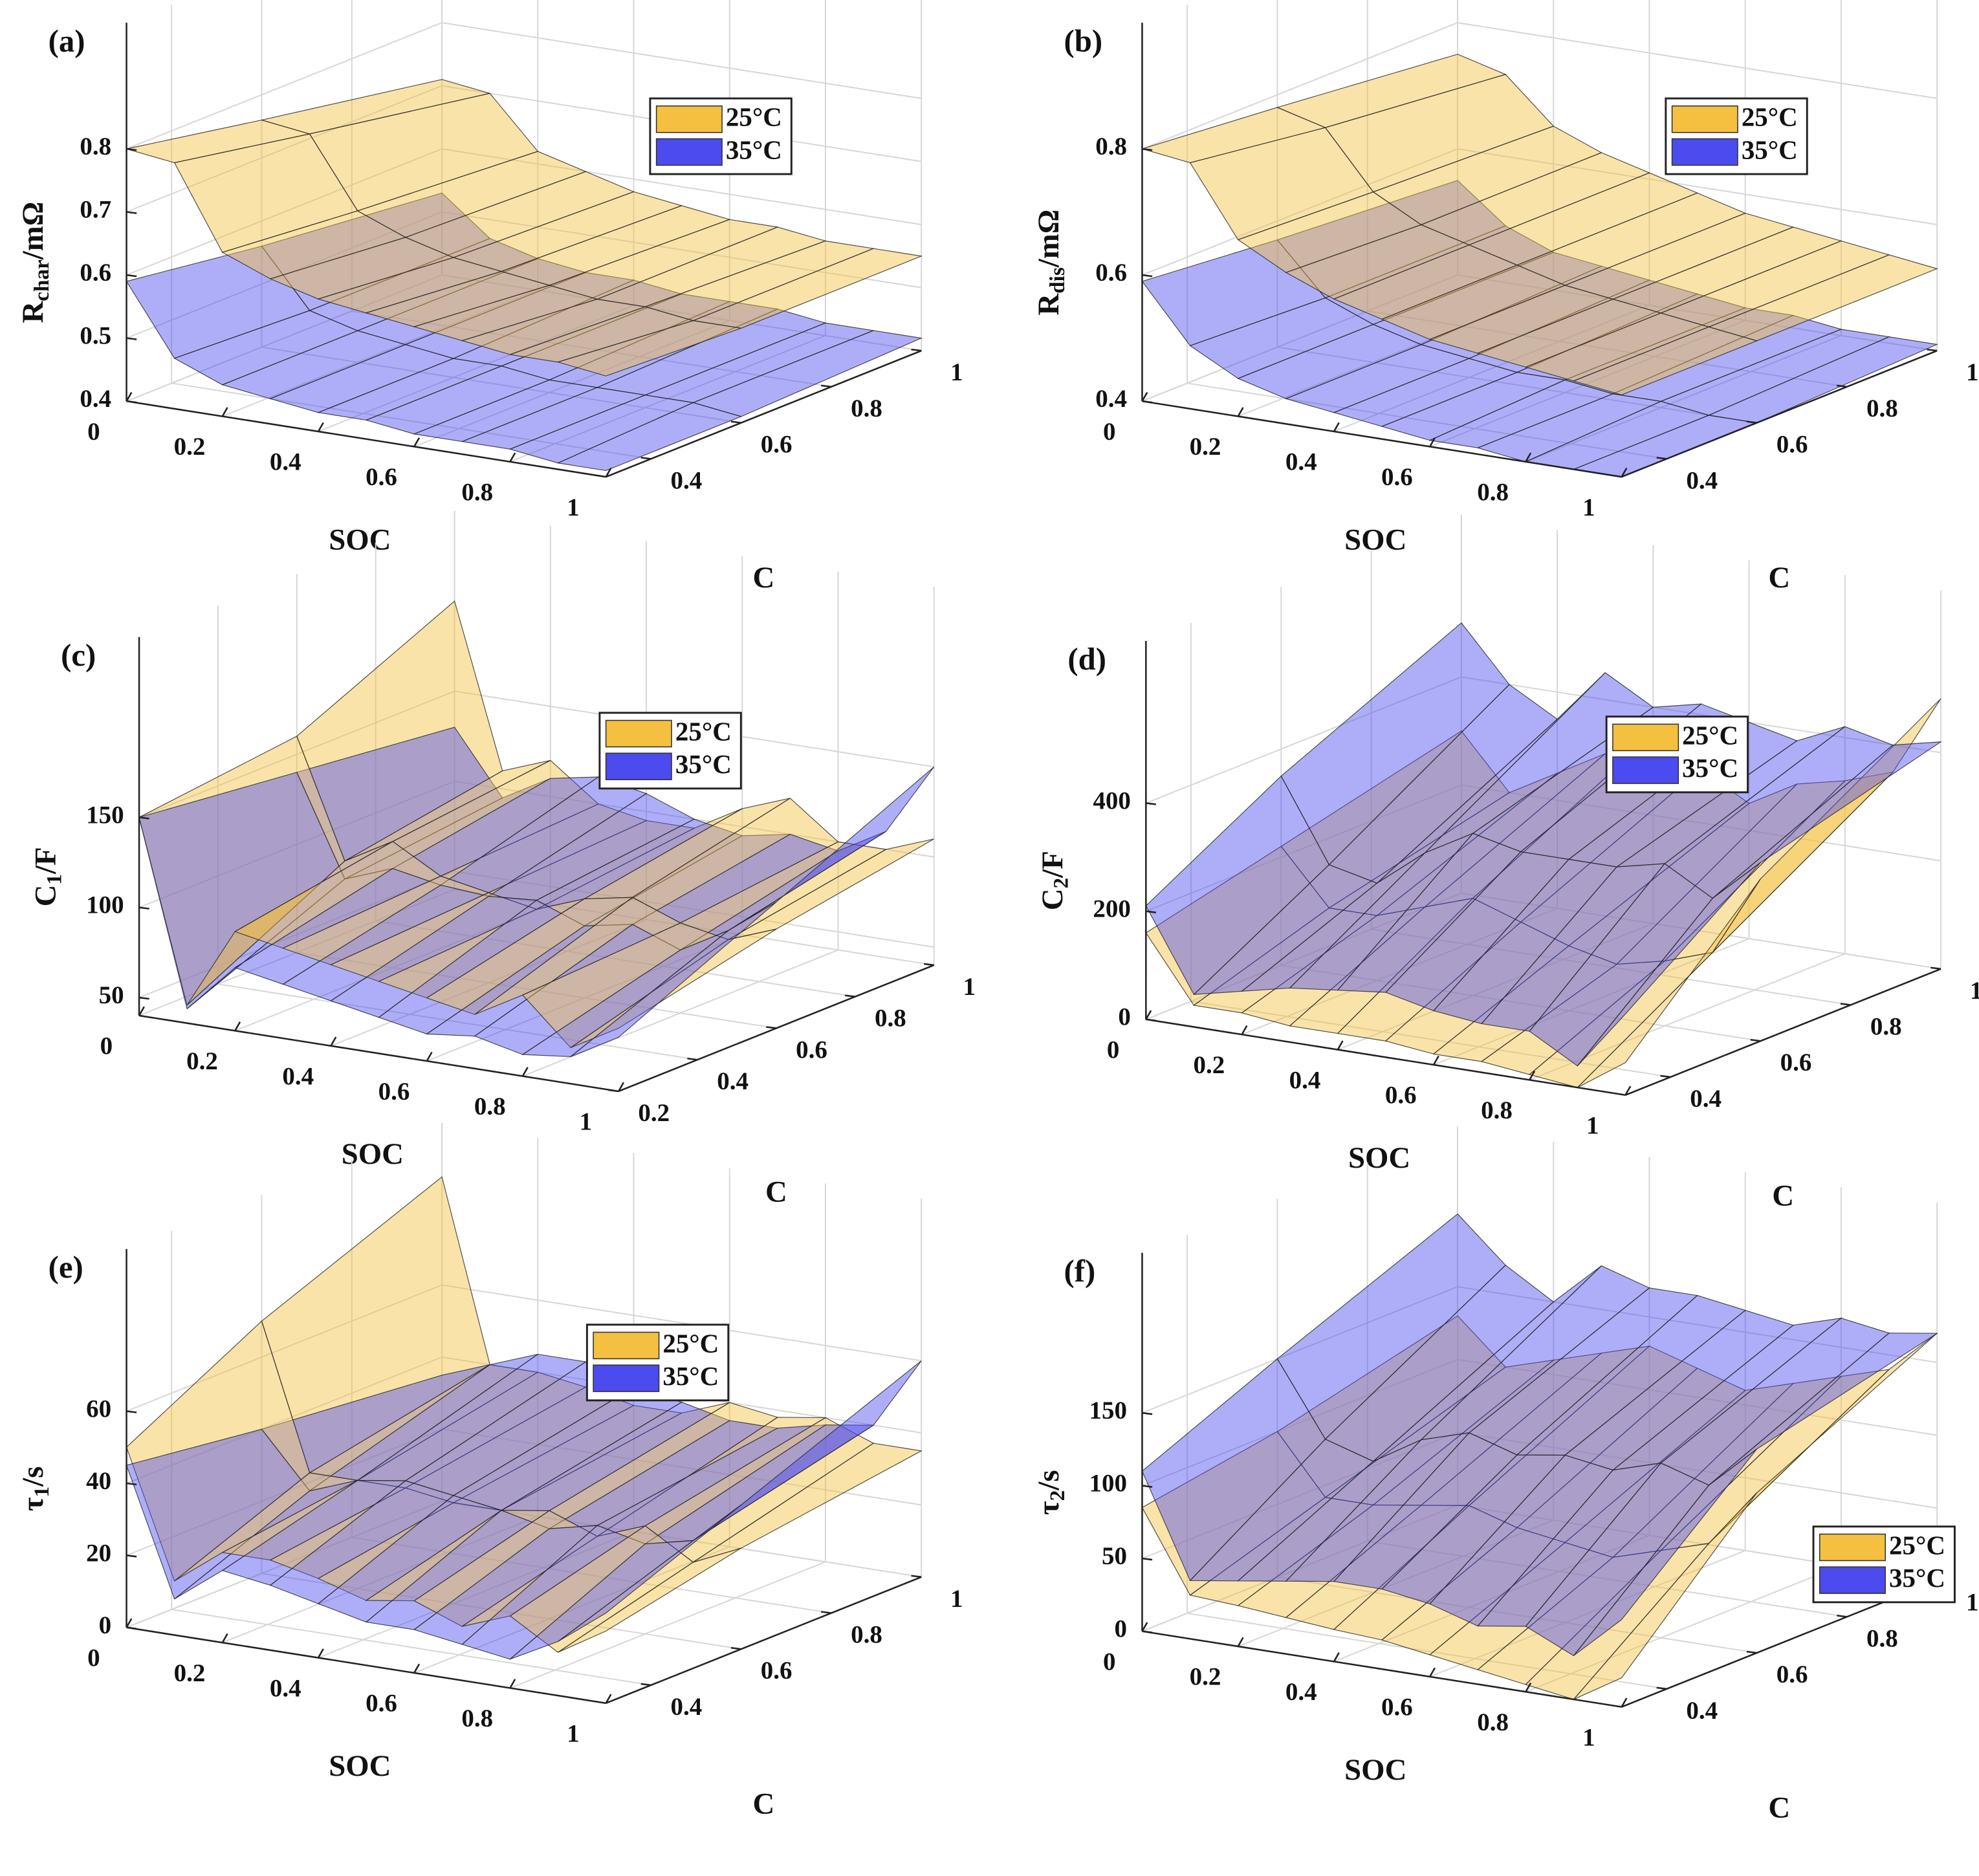  Describe the element at coordinates (67, 41) in the screenshot. I see `panel-label: (a)` at that location.